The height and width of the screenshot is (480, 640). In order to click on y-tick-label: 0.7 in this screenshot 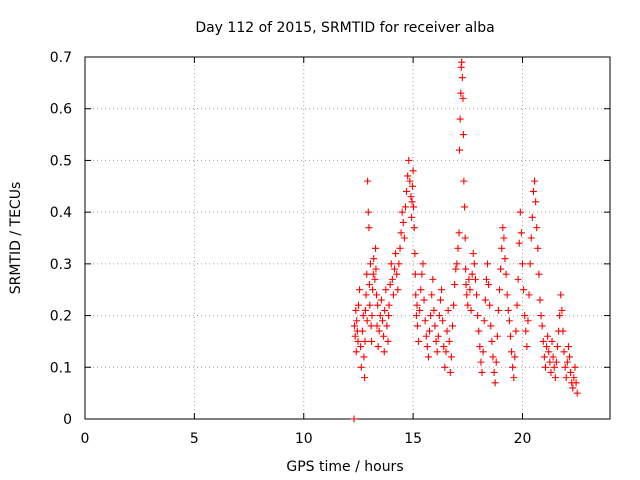, I will do `click(61, 58)`.